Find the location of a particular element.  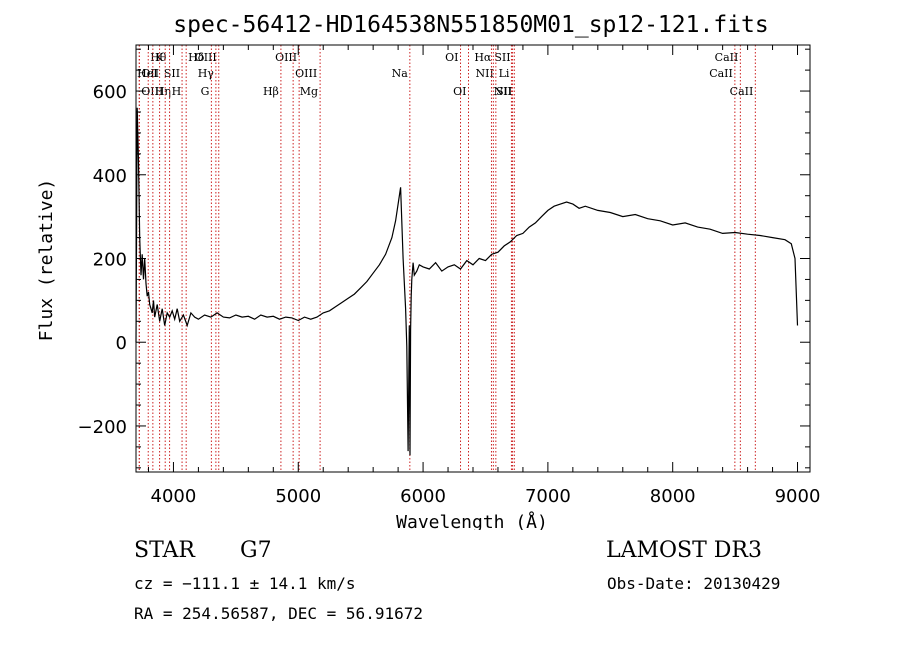

redshift-cz: cz = −111.1 ± 14.1 km/s is located at coordinates (245, 583).